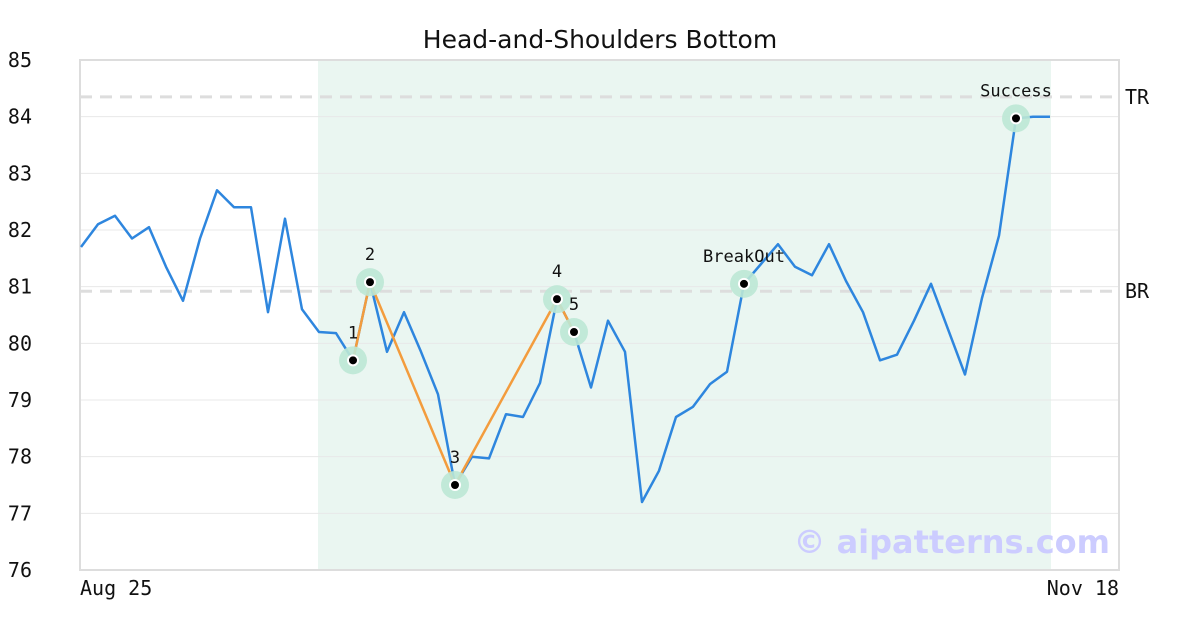 Image resolution: width=1200 pixels, height=630 pixels. Describe the element at coordinates (1016, 91) in the screenshot. I see `event-label-success: Success` at that location.